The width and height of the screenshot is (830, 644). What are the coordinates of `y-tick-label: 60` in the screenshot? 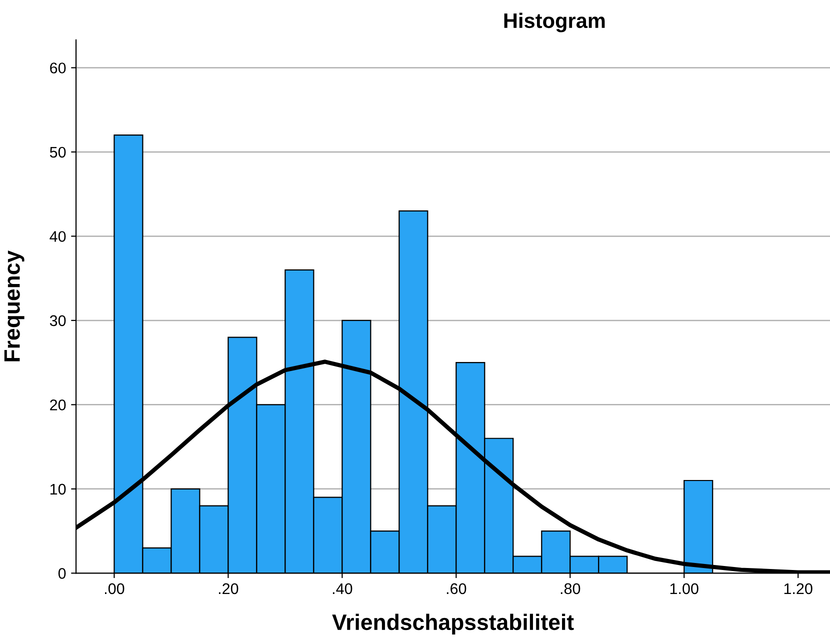 It's located at (58, 68).